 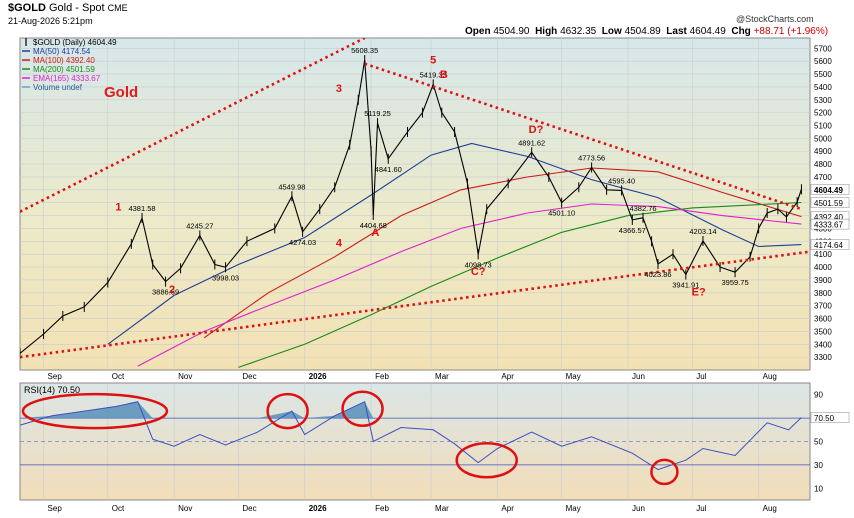 What do you see at coordinates (67, 78) in the screenshot?
I see `legend-label: EMA(165) 4333.67` at bounding box center [67, 78].